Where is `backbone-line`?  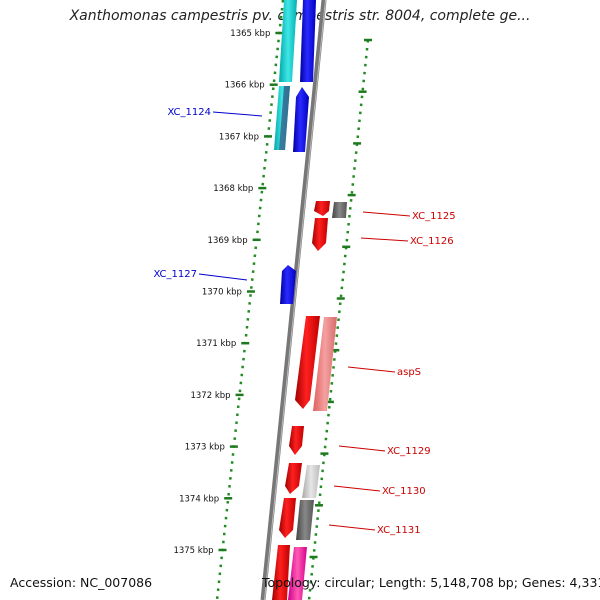 backbone-line is located at coordinates (293, 300).